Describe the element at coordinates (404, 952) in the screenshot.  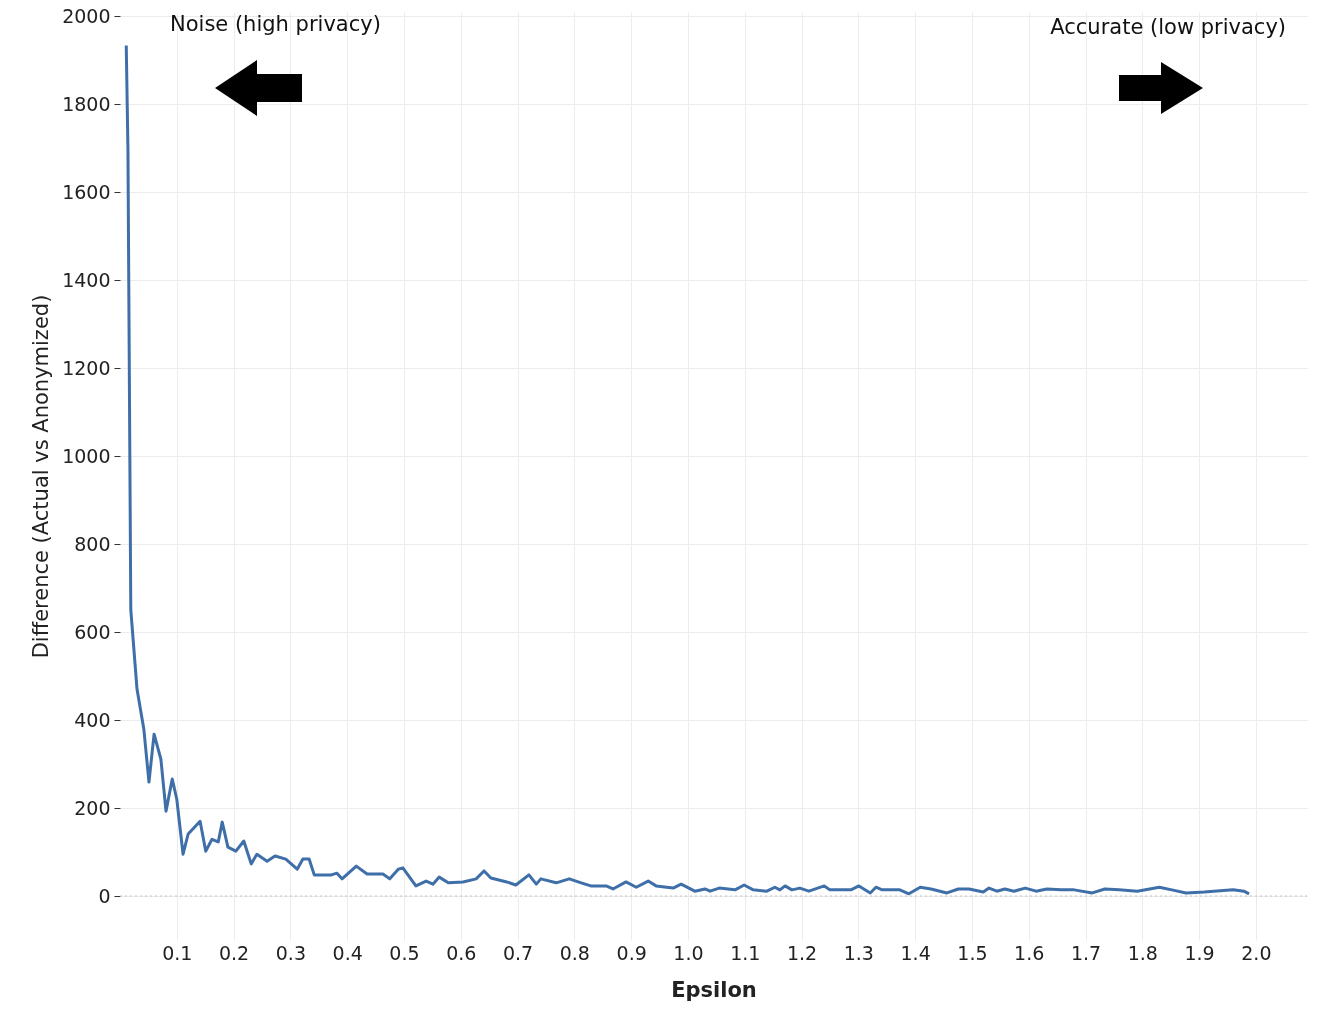
I see `x-tick-label: 0.5` at that location.